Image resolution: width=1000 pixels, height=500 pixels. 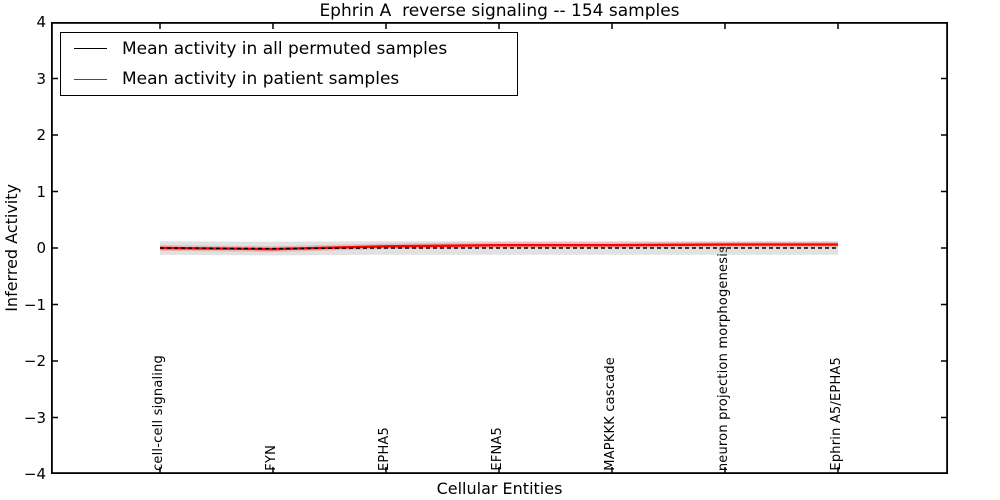 I want to click on legend-label-permuted: Mean activity in all permuted samples, so click(x=285, y=48).